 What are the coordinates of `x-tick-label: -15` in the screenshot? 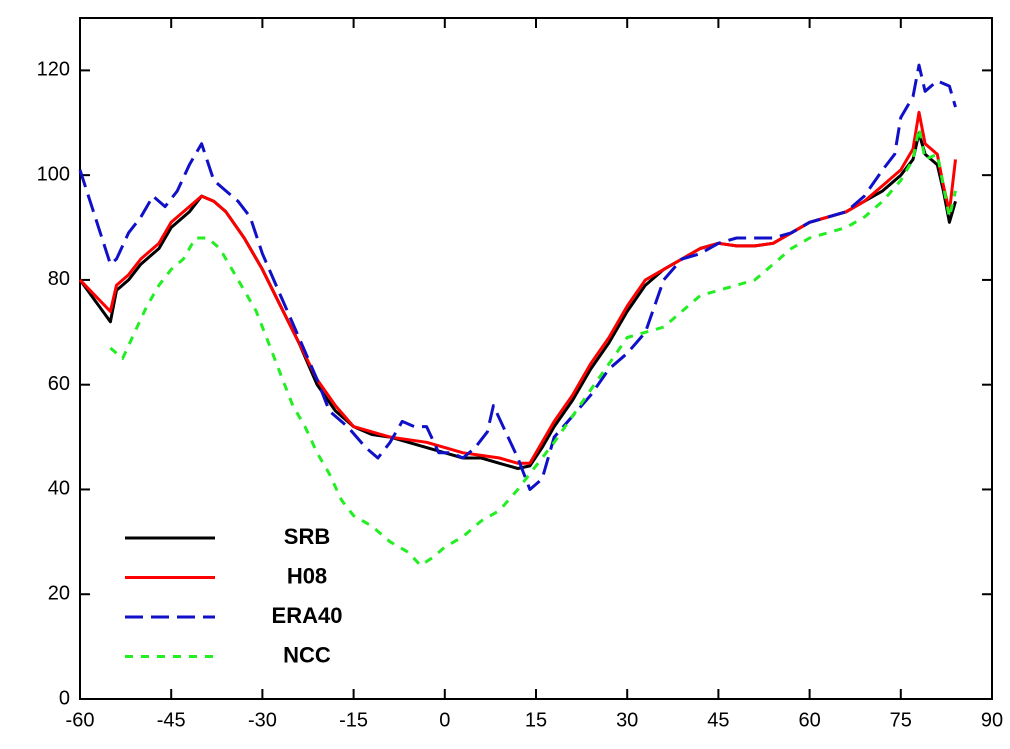 It's located at (353, 720).